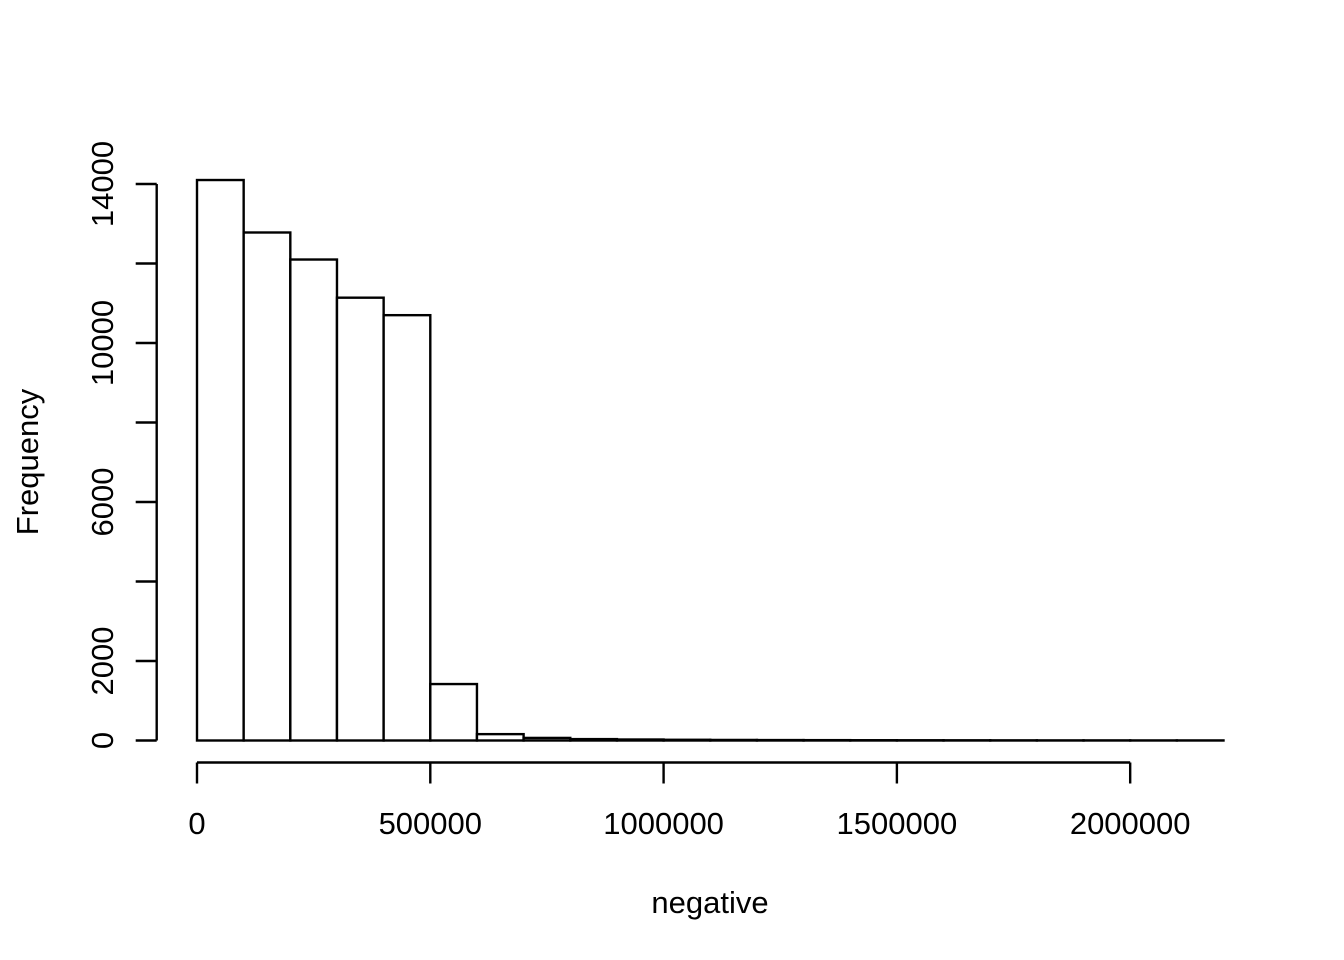 The height and width of the screenshot is (960, 1344). I want to click on x-tick-label: 500000, so click(430, 823).